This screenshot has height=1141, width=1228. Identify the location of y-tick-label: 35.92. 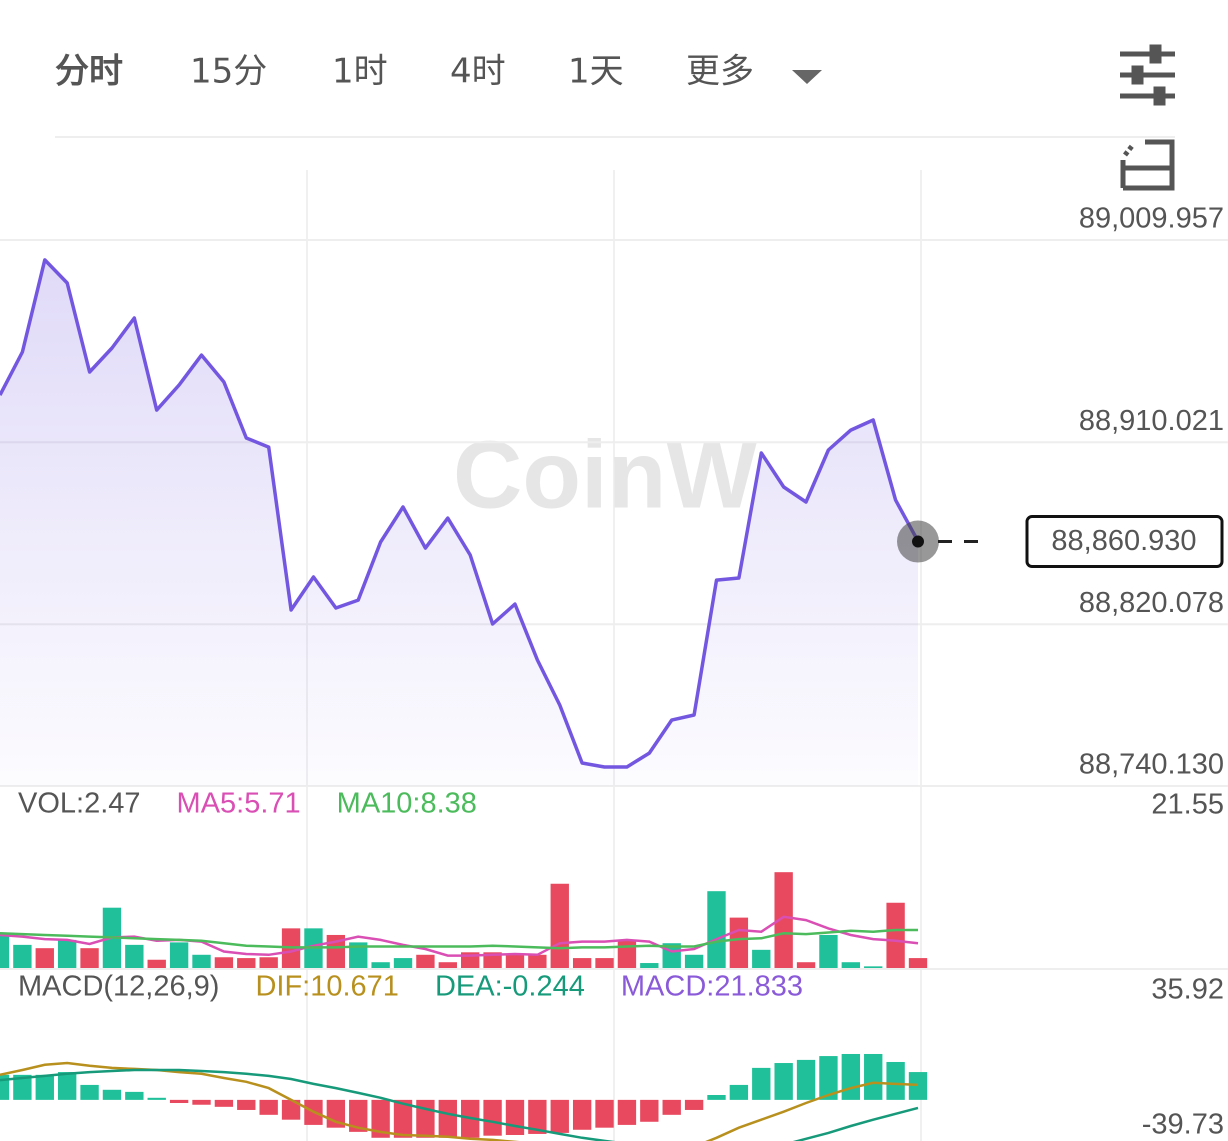
(1187, 990).